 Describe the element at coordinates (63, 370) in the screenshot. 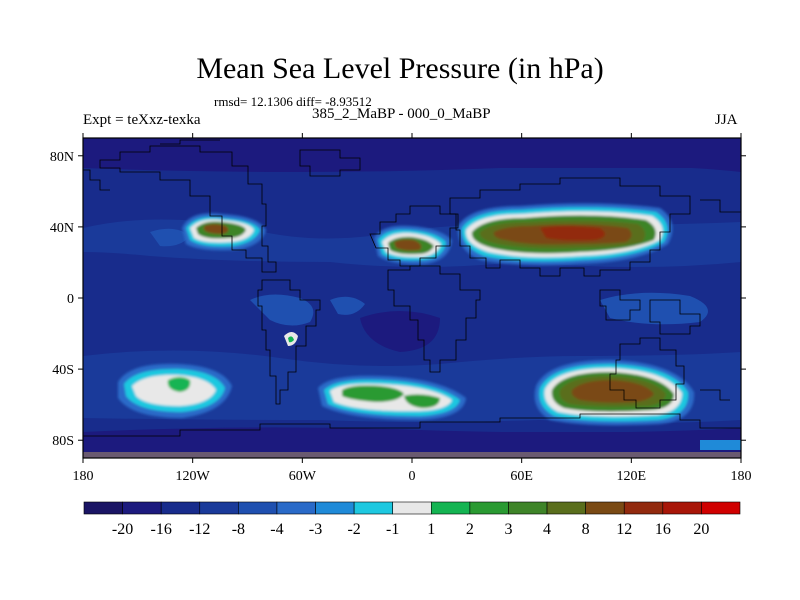

I see `y-tick-label: 40S` at that location.